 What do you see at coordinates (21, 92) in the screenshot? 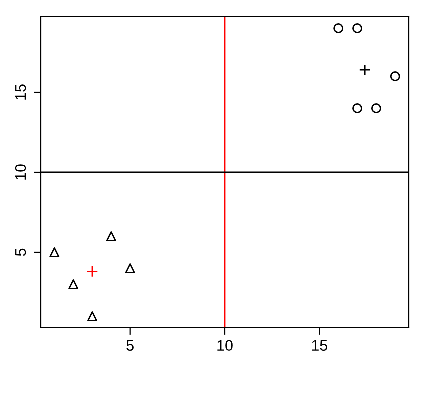
I see `y-tick-label: 15` at bounding box center [21, 92].